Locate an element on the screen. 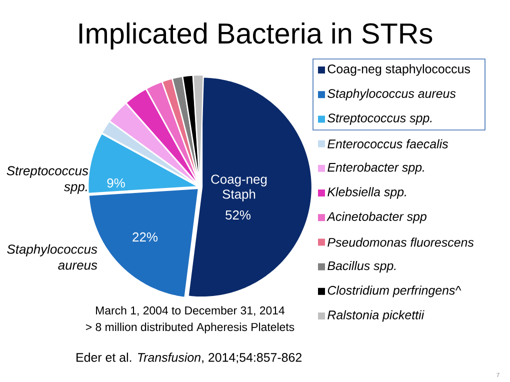 Image resolution: width=510 pixels, height=382 pixels. legend-label: Klebsiella spp. is located at coordinates (367, 193).